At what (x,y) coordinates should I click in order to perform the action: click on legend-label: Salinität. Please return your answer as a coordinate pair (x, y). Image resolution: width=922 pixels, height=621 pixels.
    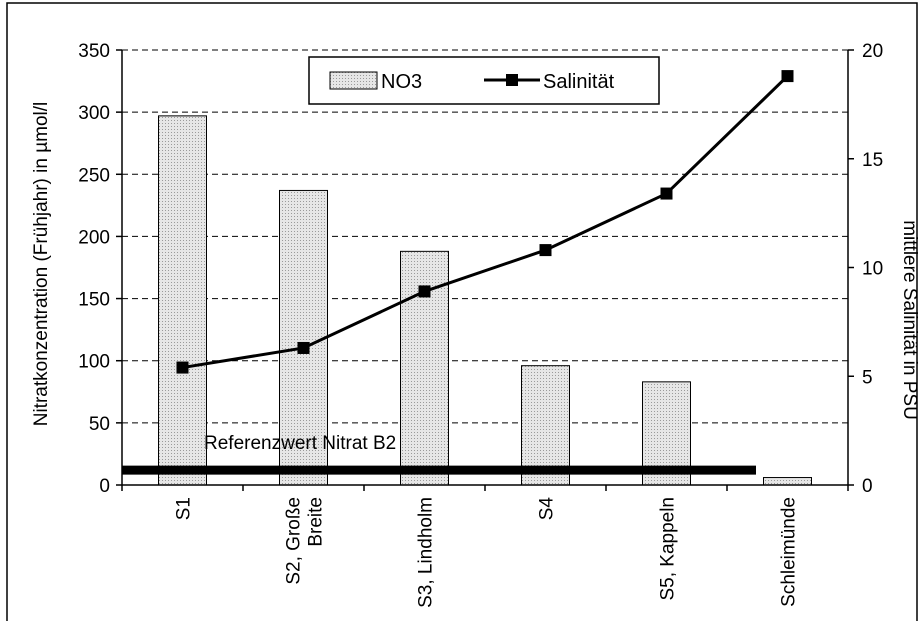
    Looking at the image, I should click on (579, 82).